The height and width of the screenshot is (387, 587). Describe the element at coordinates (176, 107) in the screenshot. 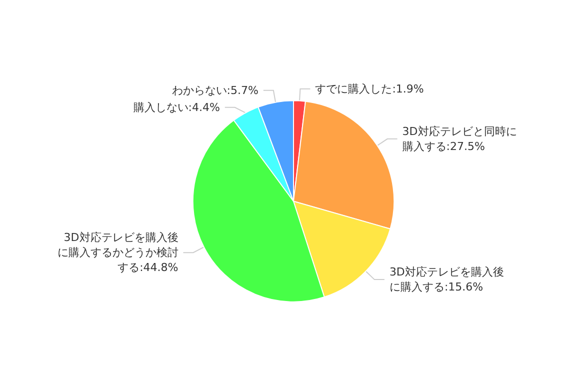

I see `slice-label: 購入しない:4.4%` at that location.